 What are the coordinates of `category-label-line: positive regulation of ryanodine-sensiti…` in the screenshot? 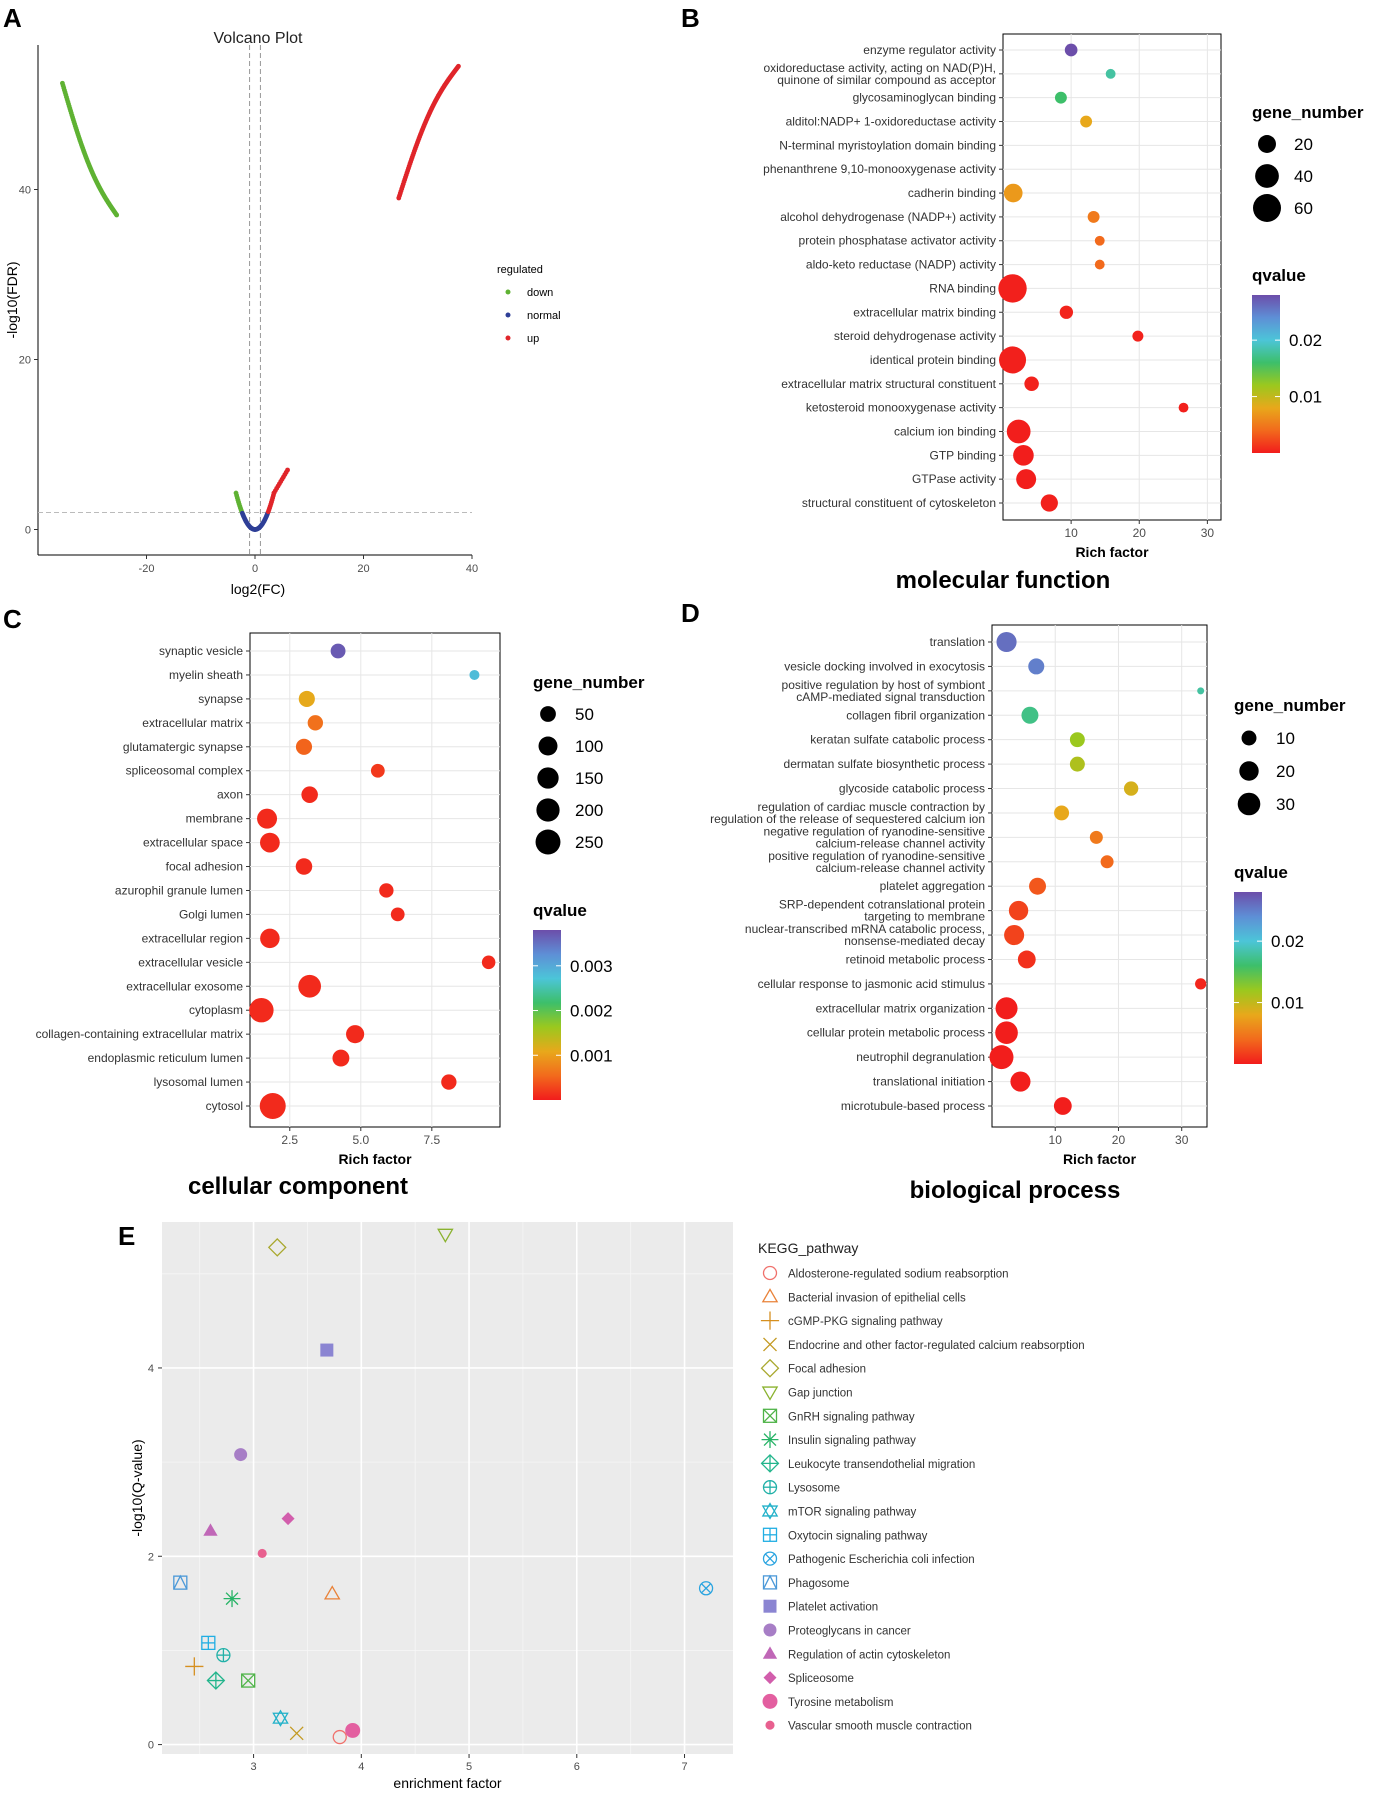 It's located at (876, 856).